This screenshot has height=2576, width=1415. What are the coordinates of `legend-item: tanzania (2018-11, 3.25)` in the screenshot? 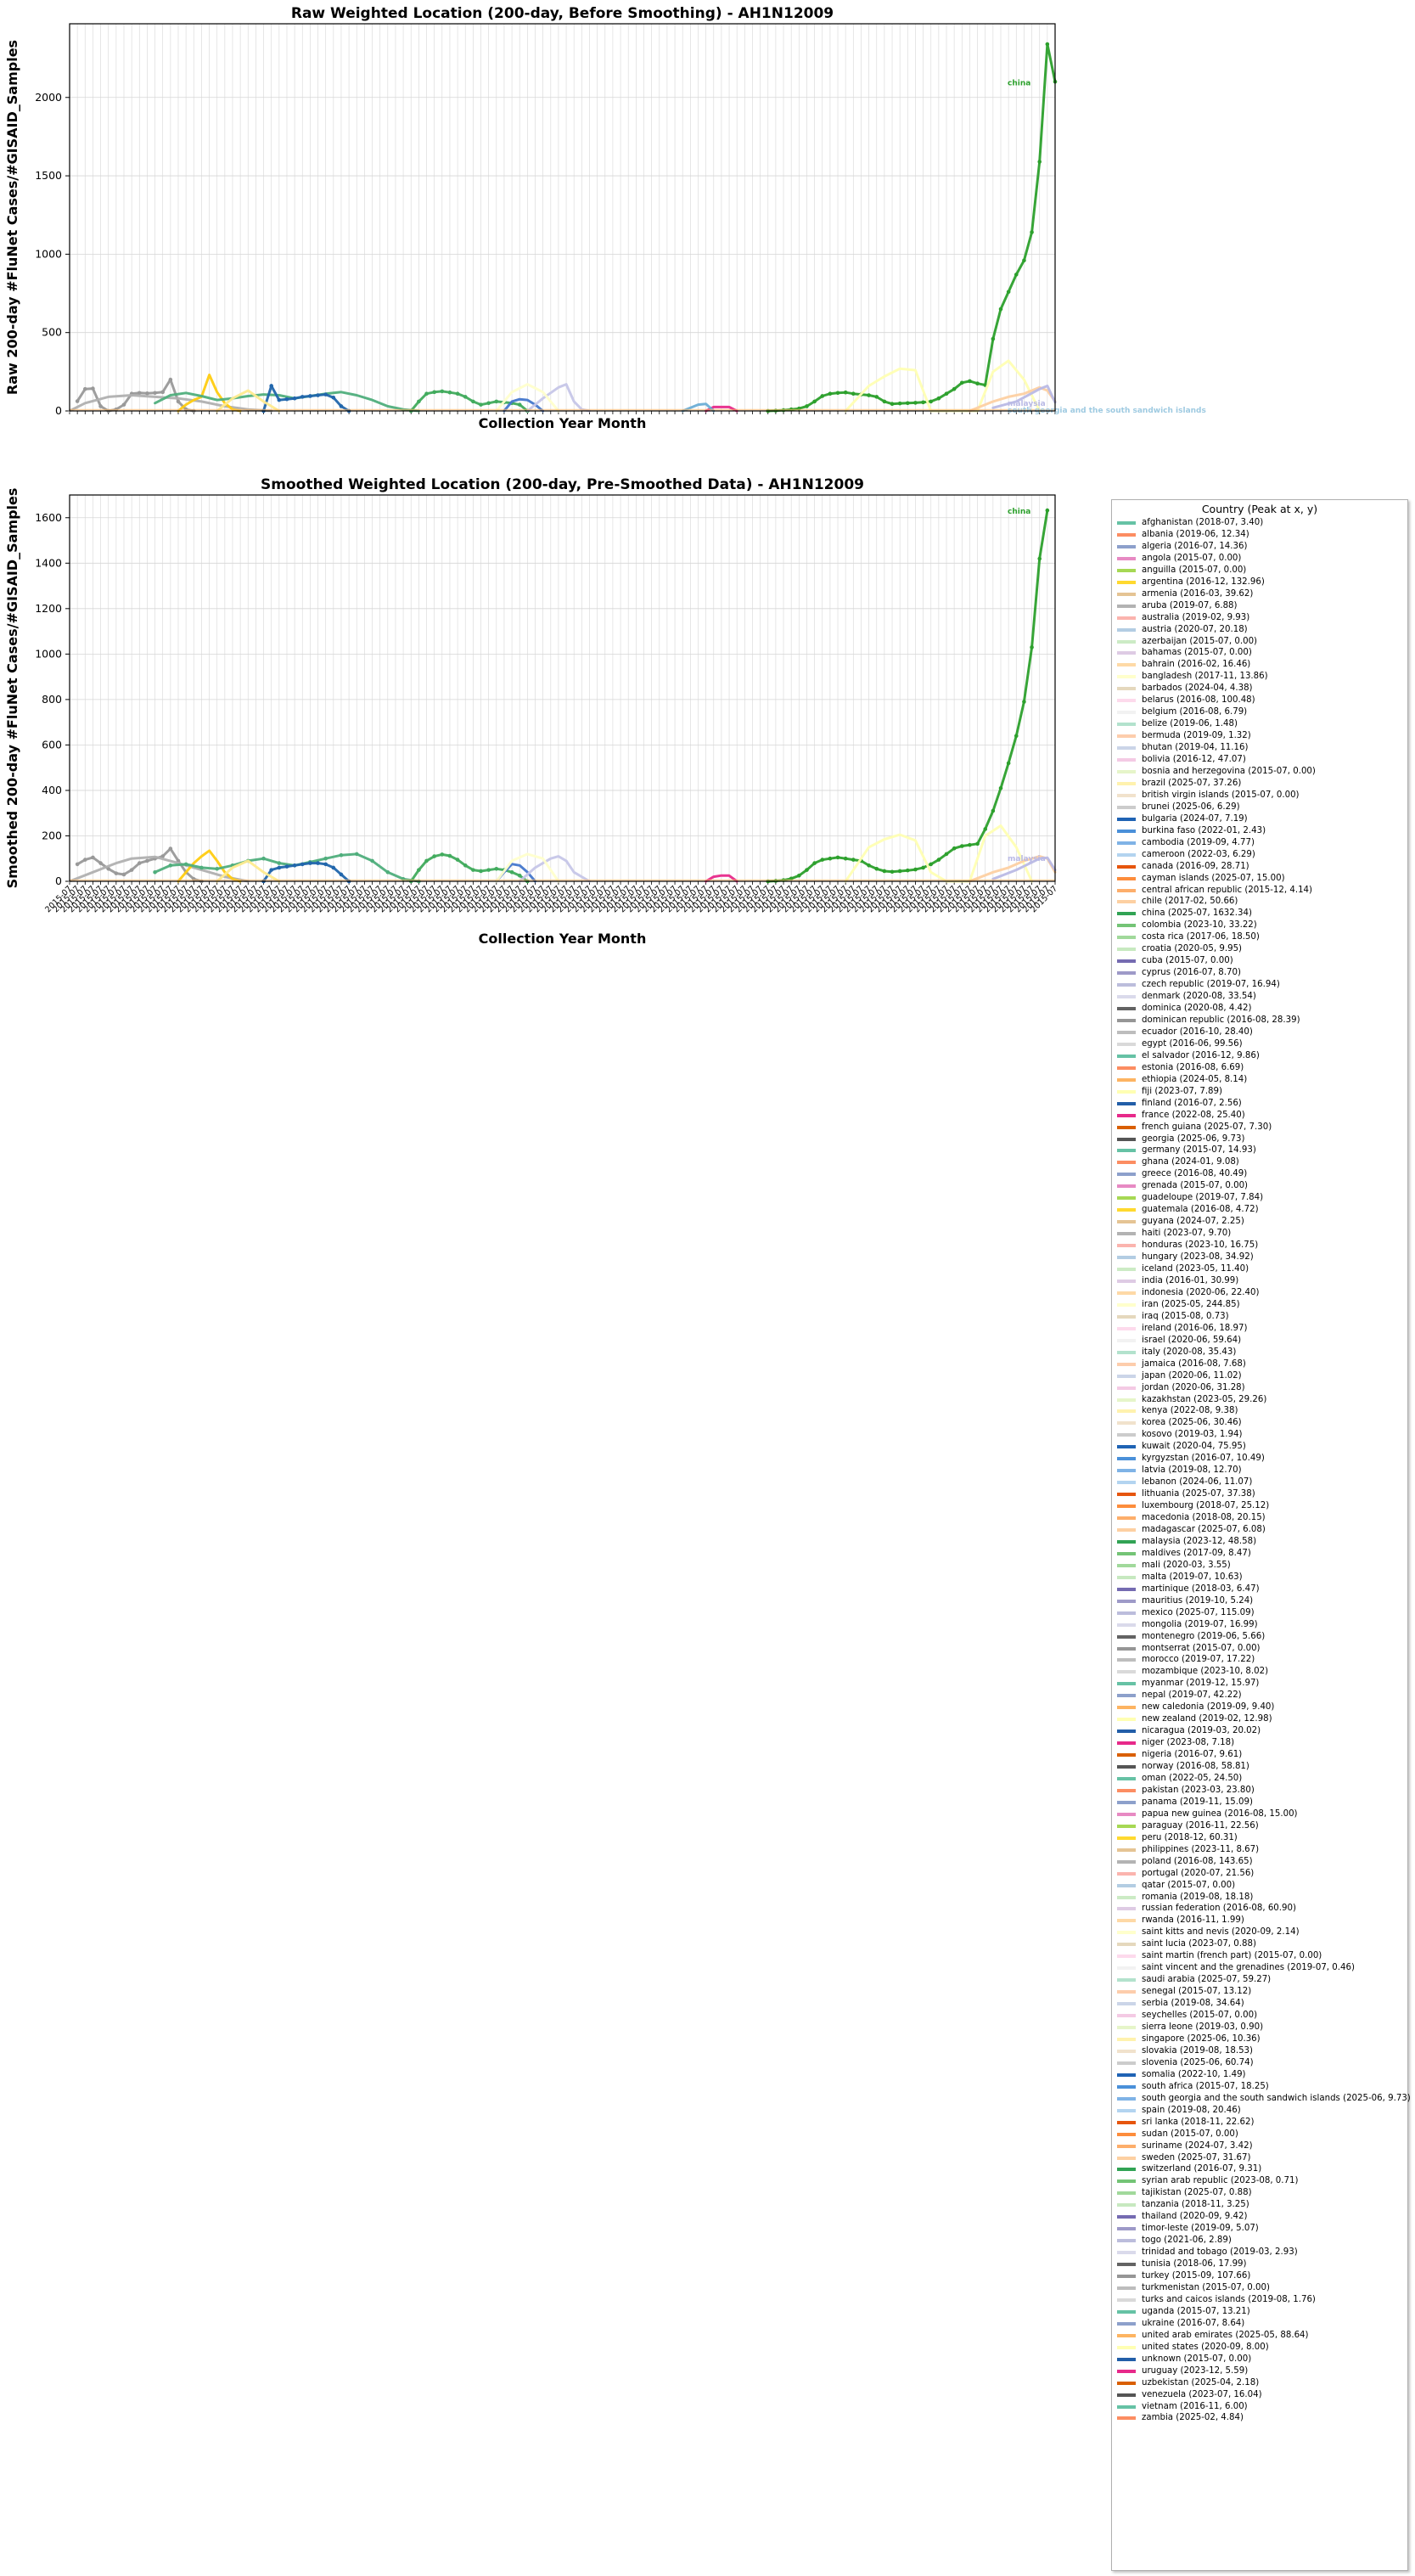 It's located at (1260, 2205).